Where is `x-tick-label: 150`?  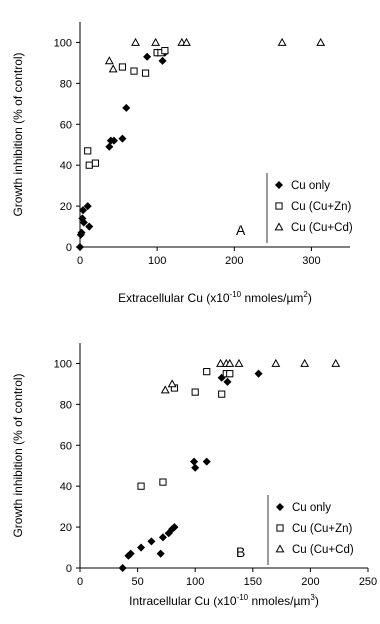
x-tick-label: 150 is located at coordinates (253, 582).